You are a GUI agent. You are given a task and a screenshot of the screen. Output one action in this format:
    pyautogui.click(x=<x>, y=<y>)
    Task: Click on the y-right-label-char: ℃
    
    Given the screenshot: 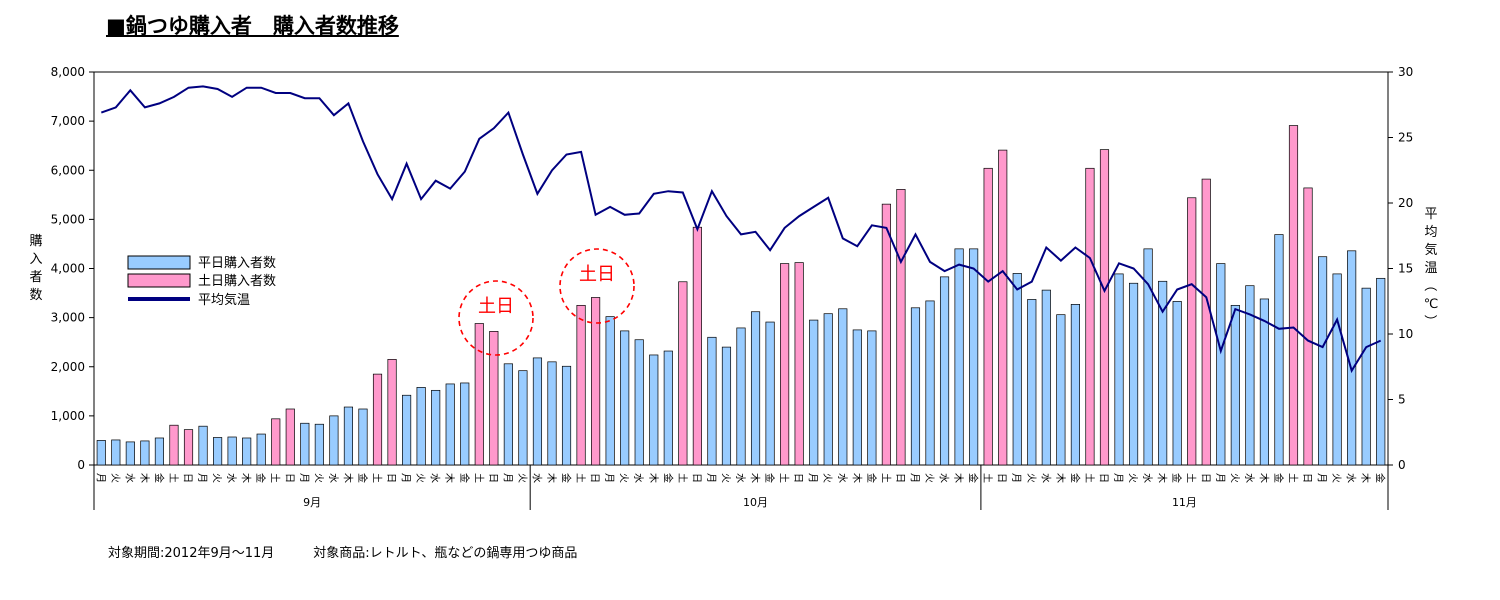 What is the action you would take?
    pyautogui.click(x=1431, y=304)
    